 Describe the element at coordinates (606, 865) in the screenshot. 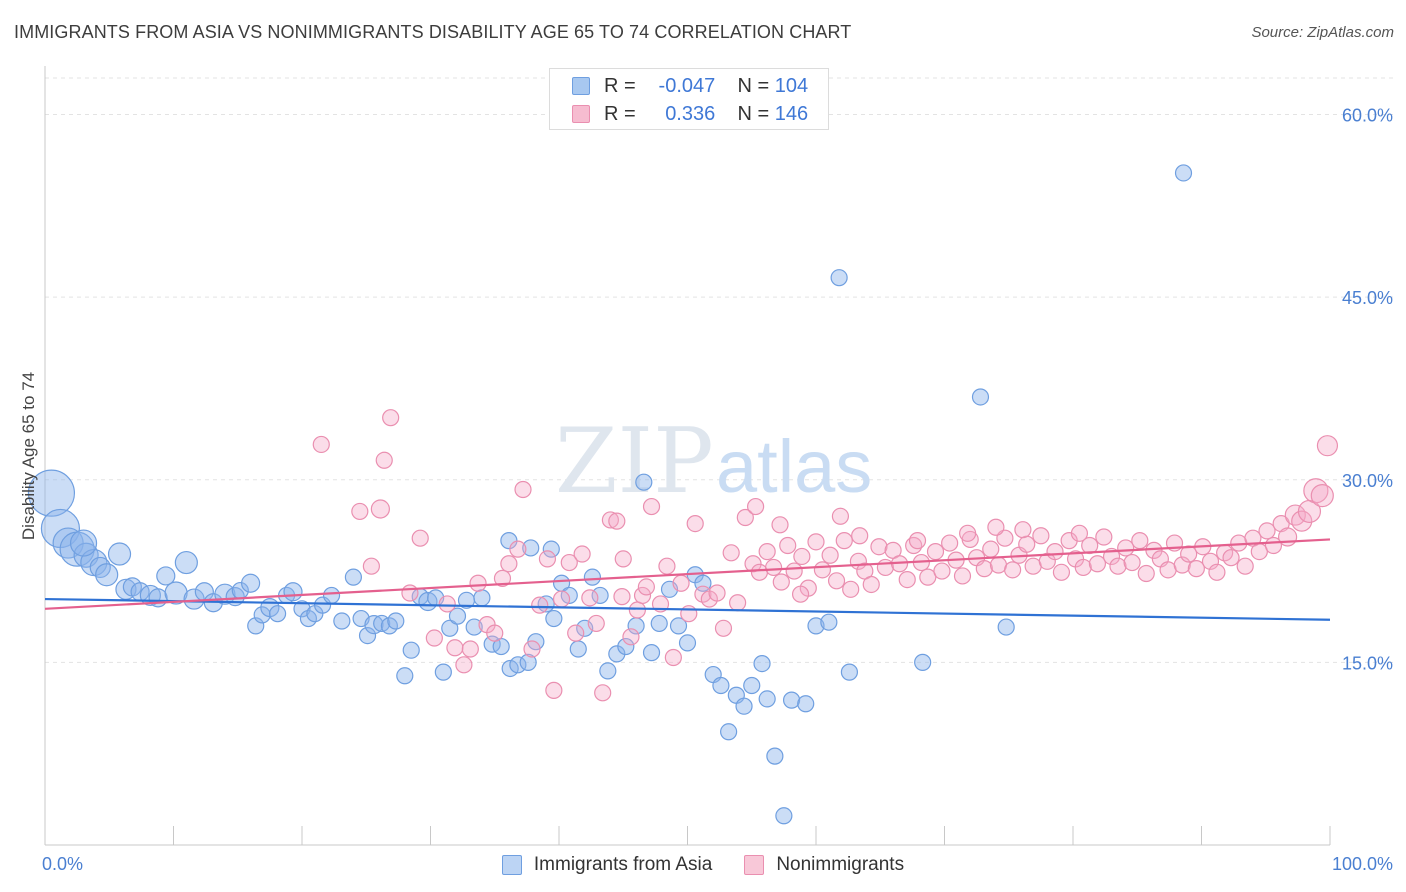

I see `legend-item-asia: Immigrants from Asia` at that location.